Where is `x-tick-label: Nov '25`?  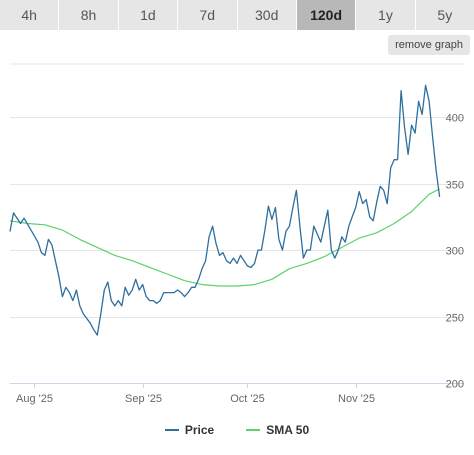 x-tick-label: Nov '25 is located at coordinates (356, 399).